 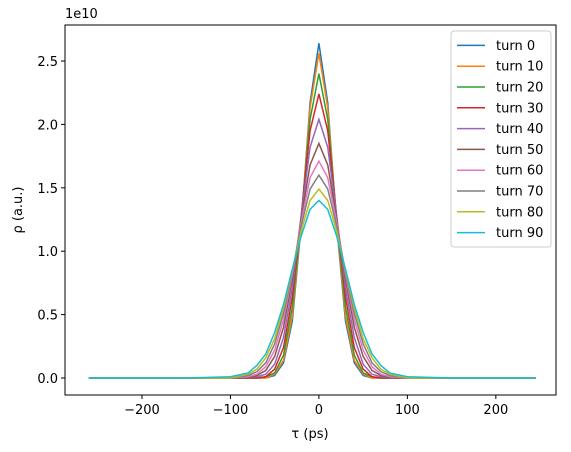 I want to click on x-tick-label: 200, so click(x=495, y=410).